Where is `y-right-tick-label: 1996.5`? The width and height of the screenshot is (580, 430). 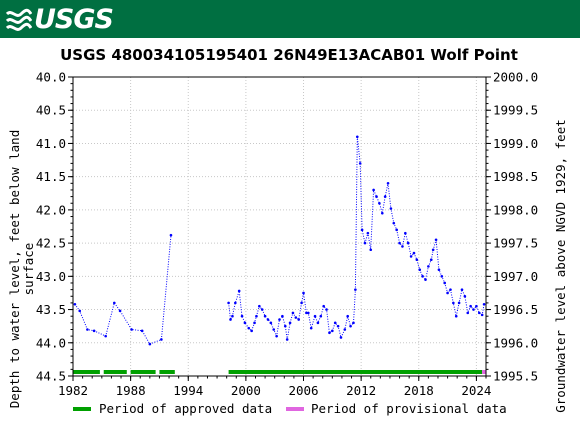 y-right-tick-label: 1996.5 is located at coordinates (515, 309).